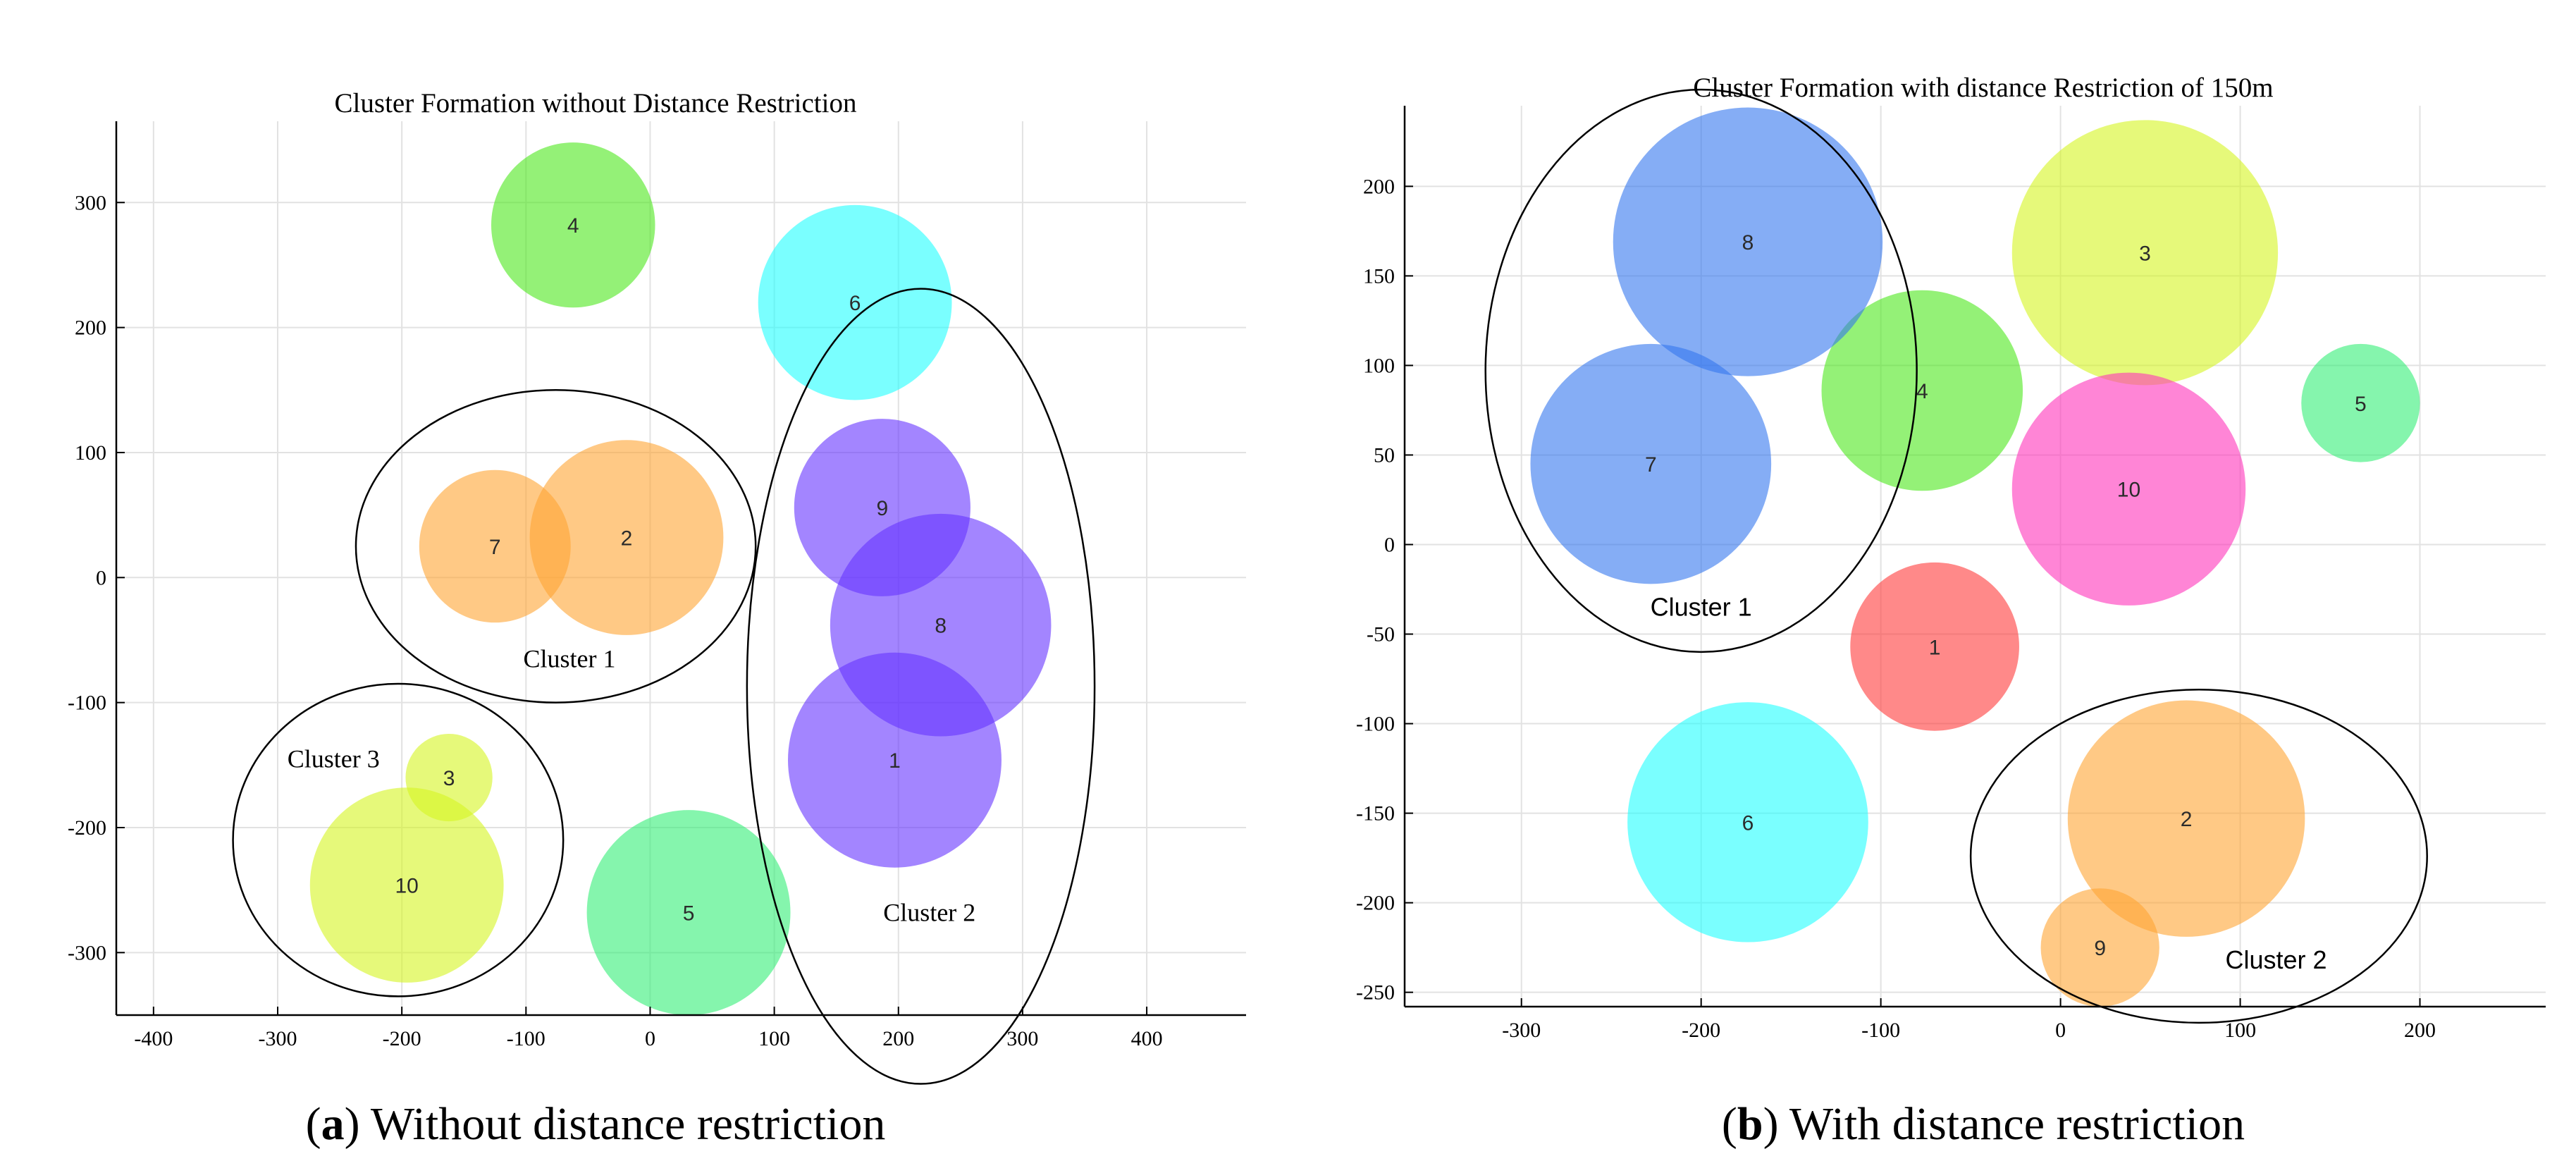 This screenshot has width=2576, height=1173. I want to click on panel-a-node-label-2: 2, so click(627, 539).